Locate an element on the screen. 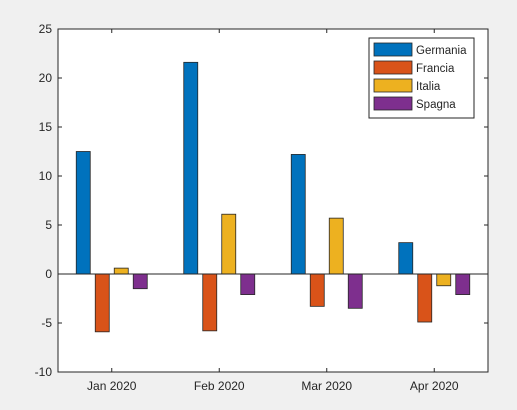  legend-swatch-spagna is located at coordinates (393, 103).